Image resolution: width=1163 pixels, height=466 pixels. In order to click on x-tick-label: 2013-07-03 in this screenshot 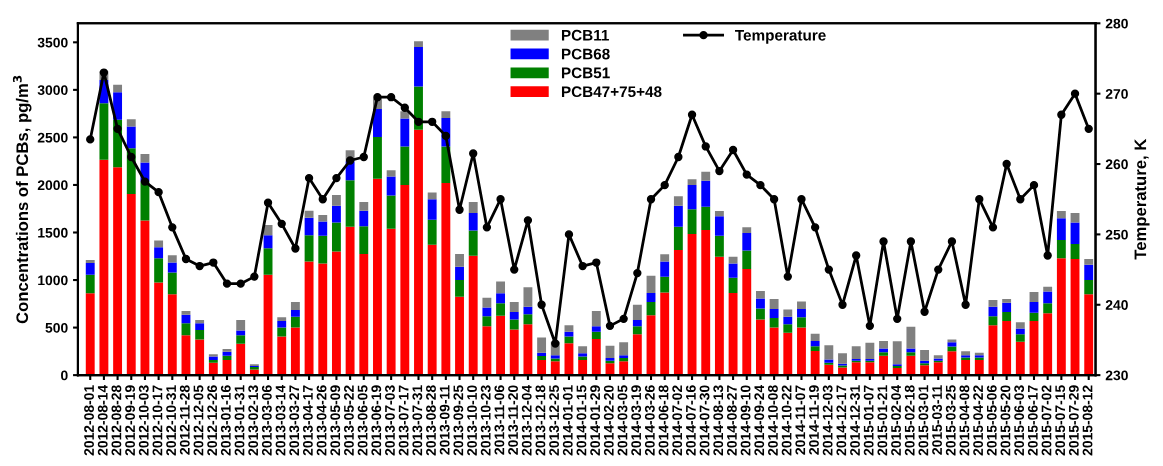, I will do `click(390, 420)`.